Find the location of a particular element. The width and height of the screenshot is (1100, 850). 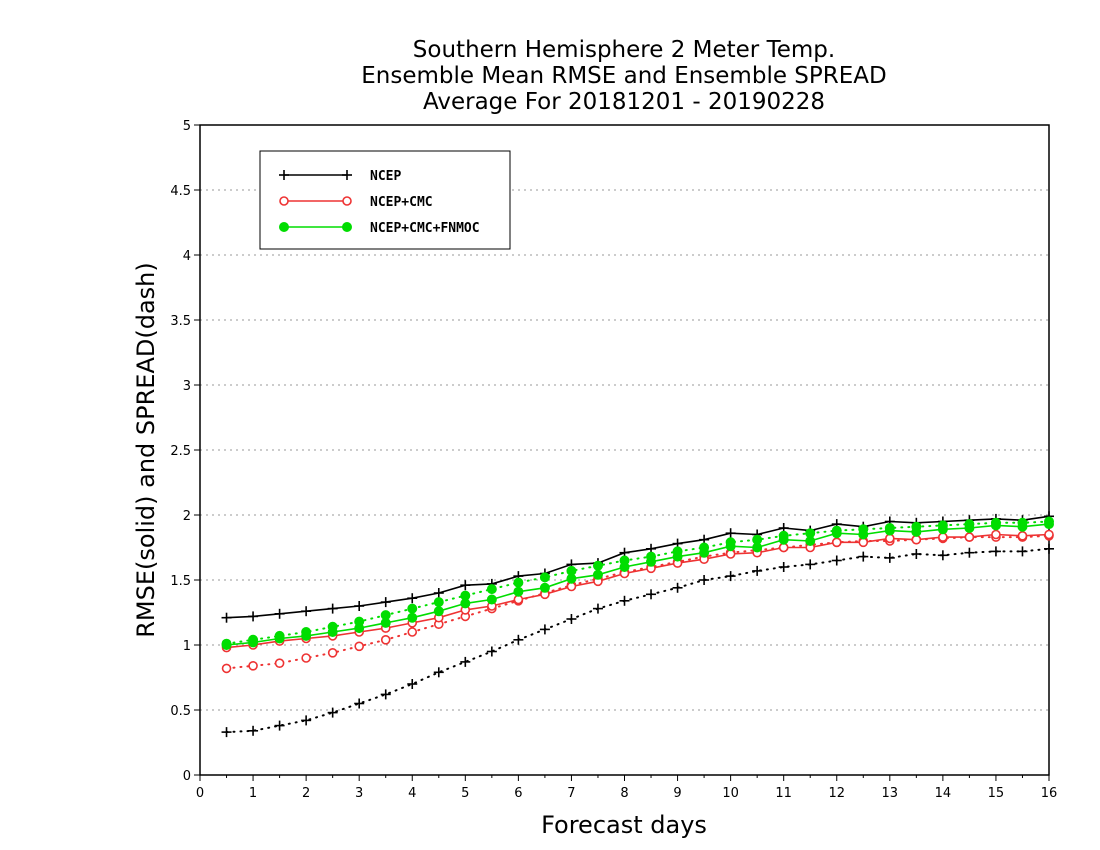

x-tick-label: 9 is located at coordinates (677, 793).